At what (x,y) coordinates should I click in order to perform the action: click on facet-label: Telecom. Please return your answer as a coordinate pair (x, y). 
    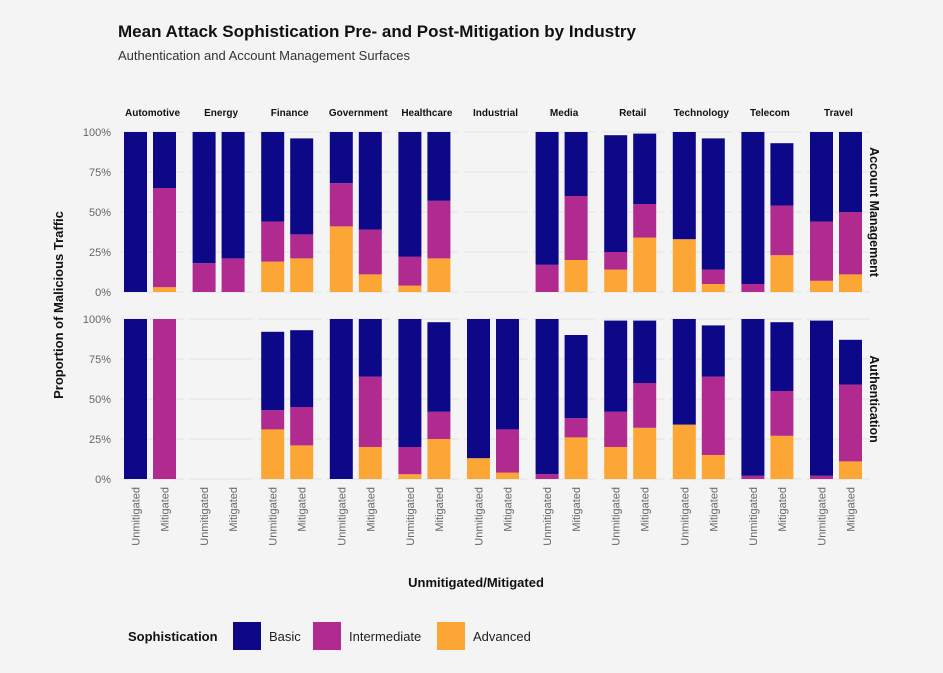
    Looking at the image, I should click on (770, 113).